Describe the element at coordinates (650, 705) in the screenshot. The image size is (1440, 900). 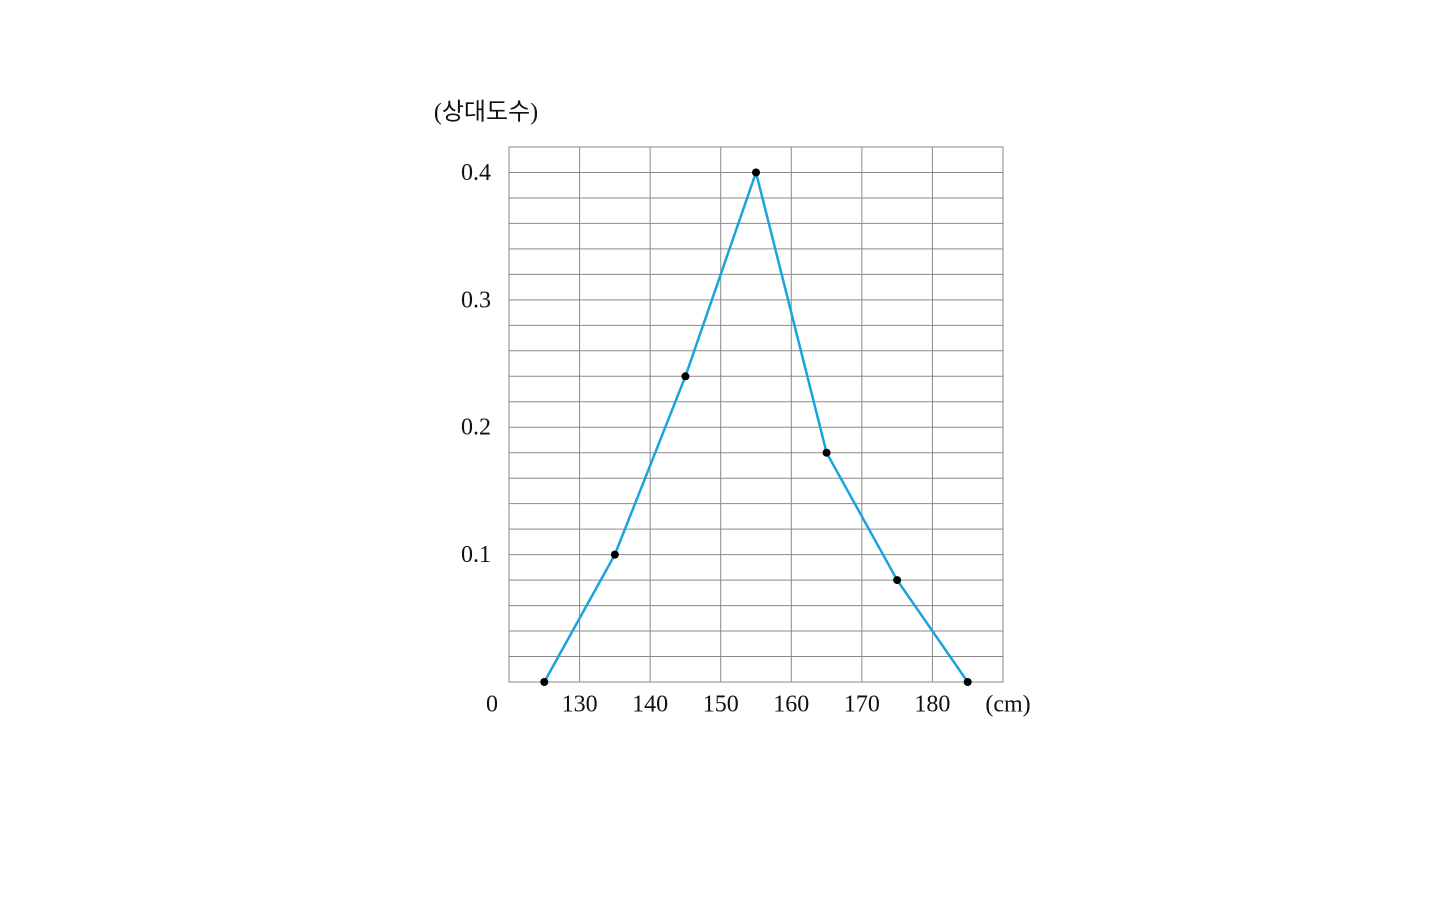
I see `x-tick-label: 140` at that location.